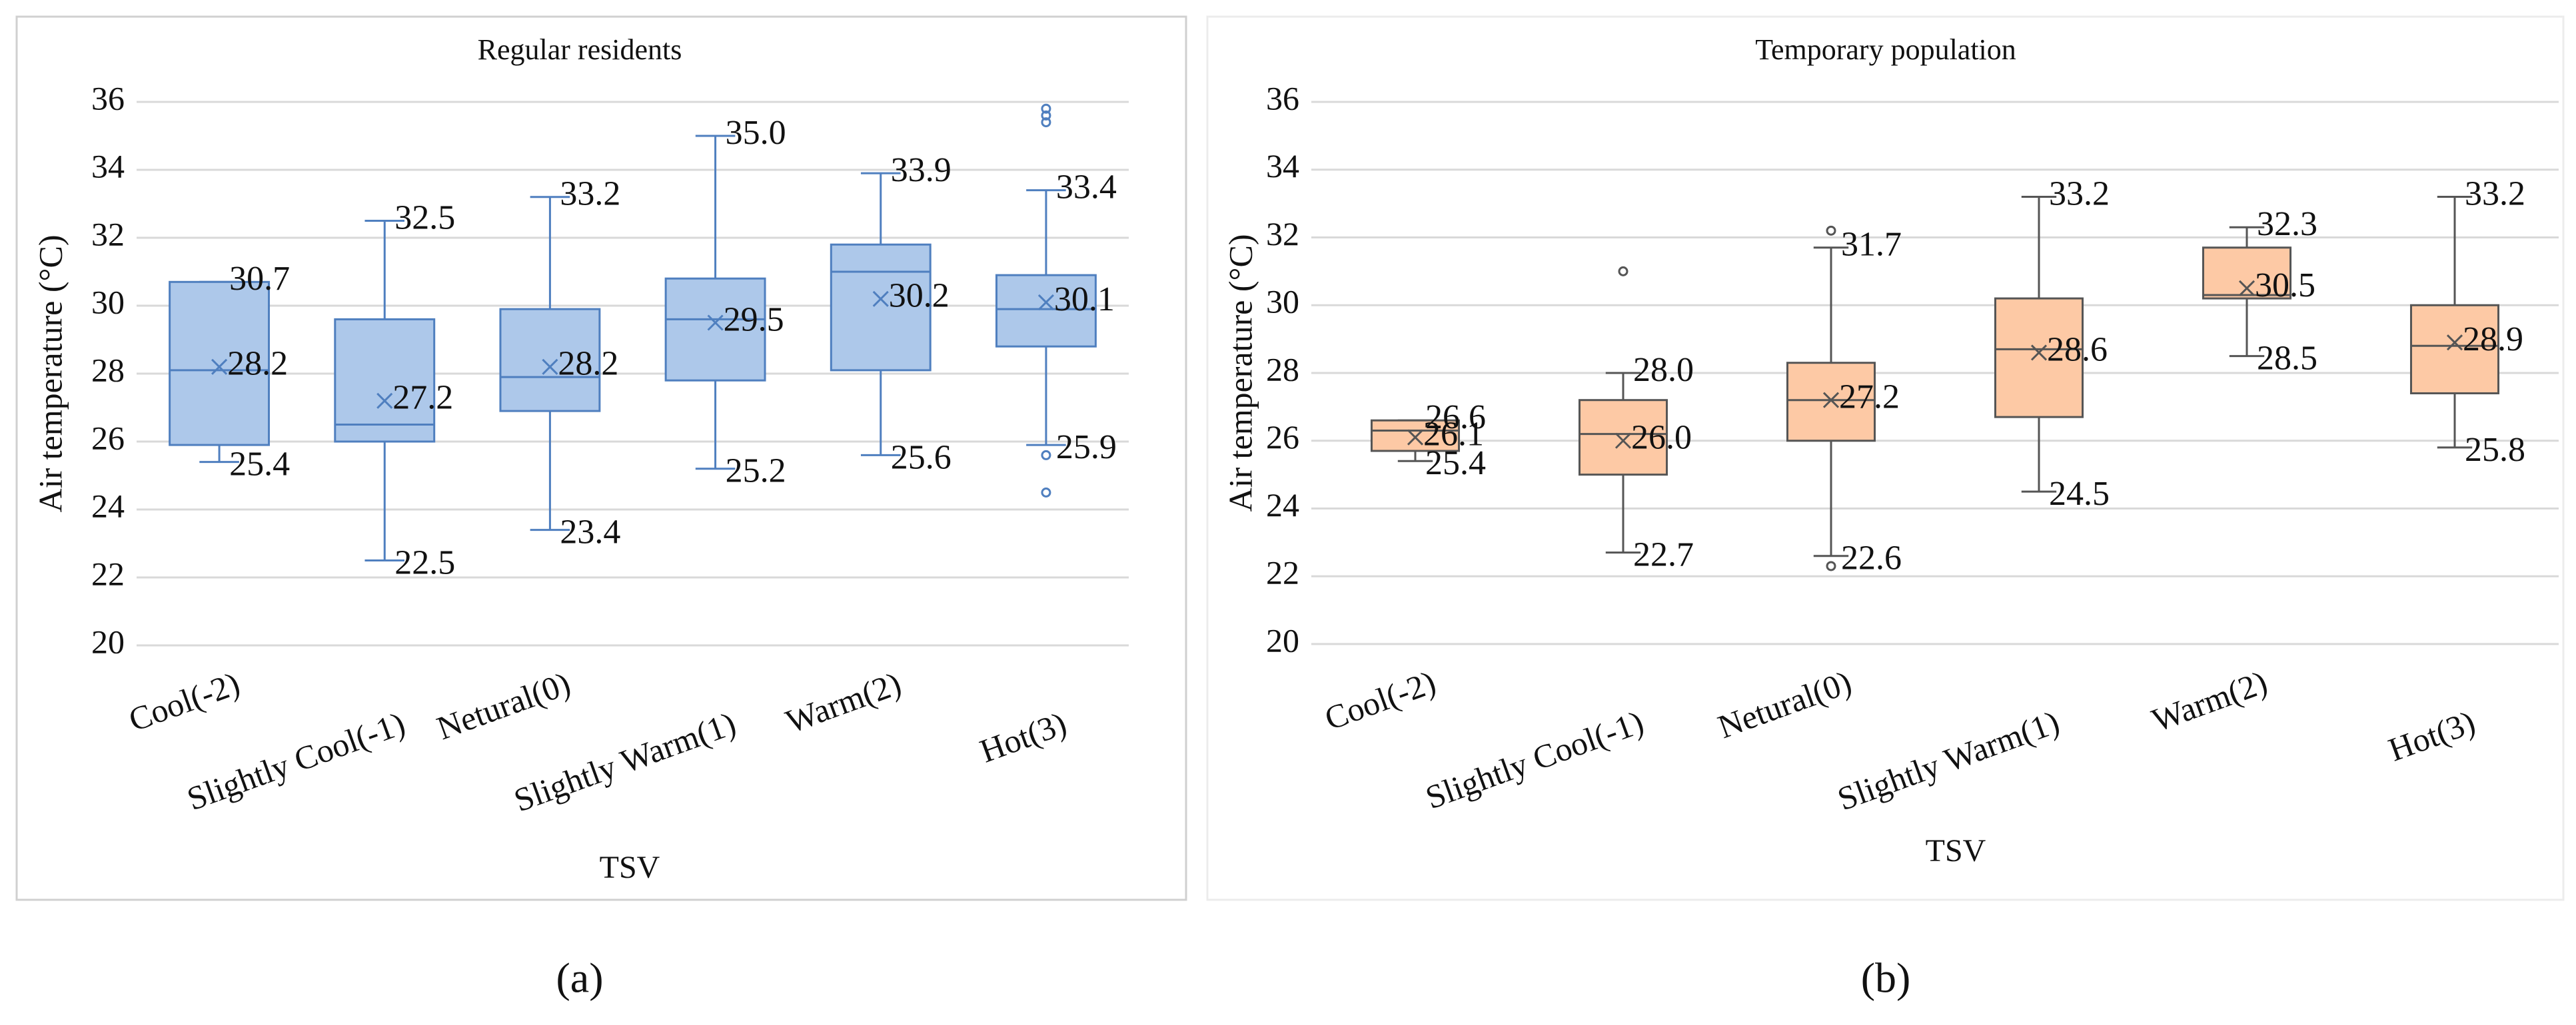 The height and width of the screenshot is (1025, 2576). What do you see at coordinates (1454, 435) in the screenshot?
I see `data-label: 26.1` at bounding box center [1454, 435].